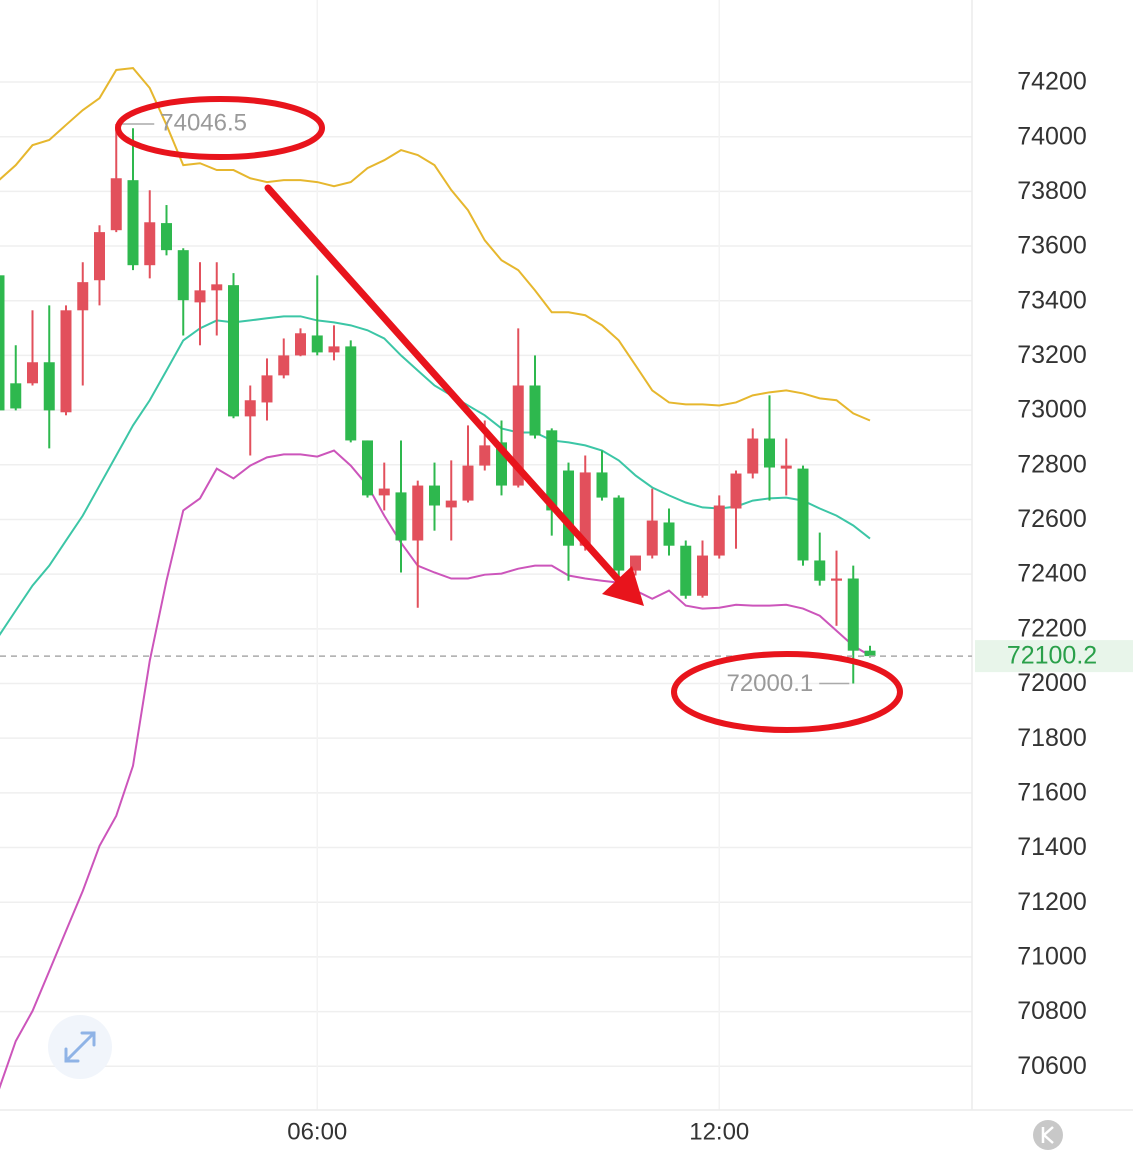 The width and height of the screenshot is (1133, 1154). What do you see at coordinates (1052, 410) in the screenshot?
I see `y-tick-label: 73000` at bounding box center [1052, 410].